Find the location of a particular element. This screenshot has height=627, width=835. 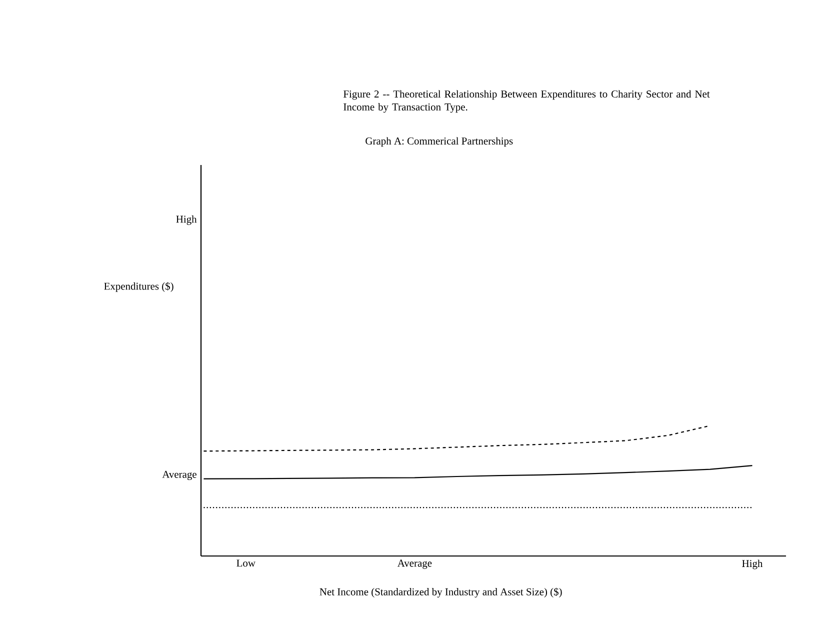

x-tick-label: Low is located at coordinates (246, 563).